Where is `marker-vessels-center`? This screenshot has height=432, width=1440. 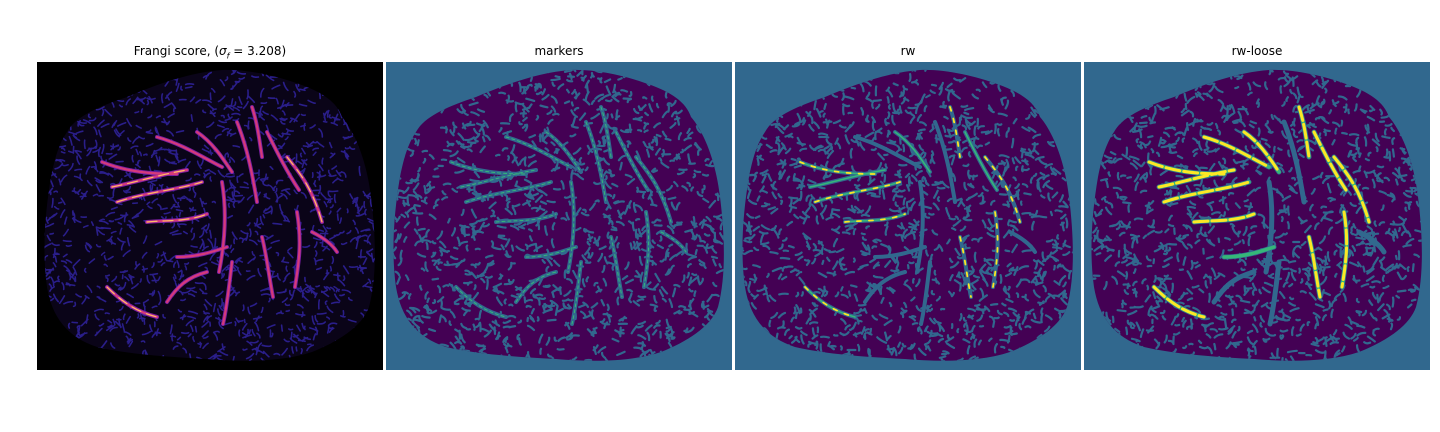
marker-vessels-center is located at coordinates (568, 215).